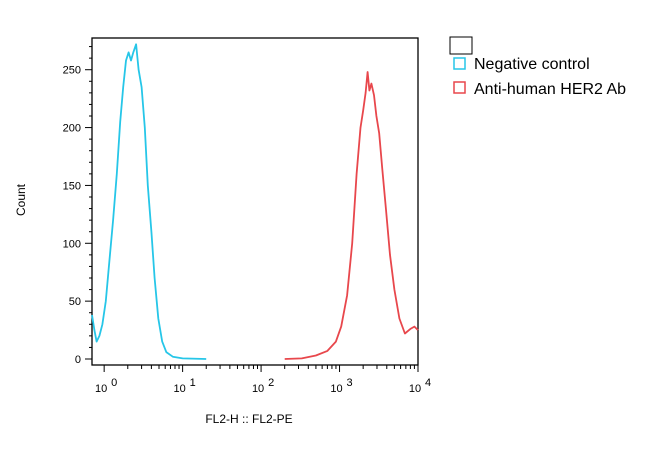 Image resolution: width=661 pixels, height=460 pixels. Describe the element at coordinates (149, 201) in the screenshot. I see `negative-control-line` at that location.